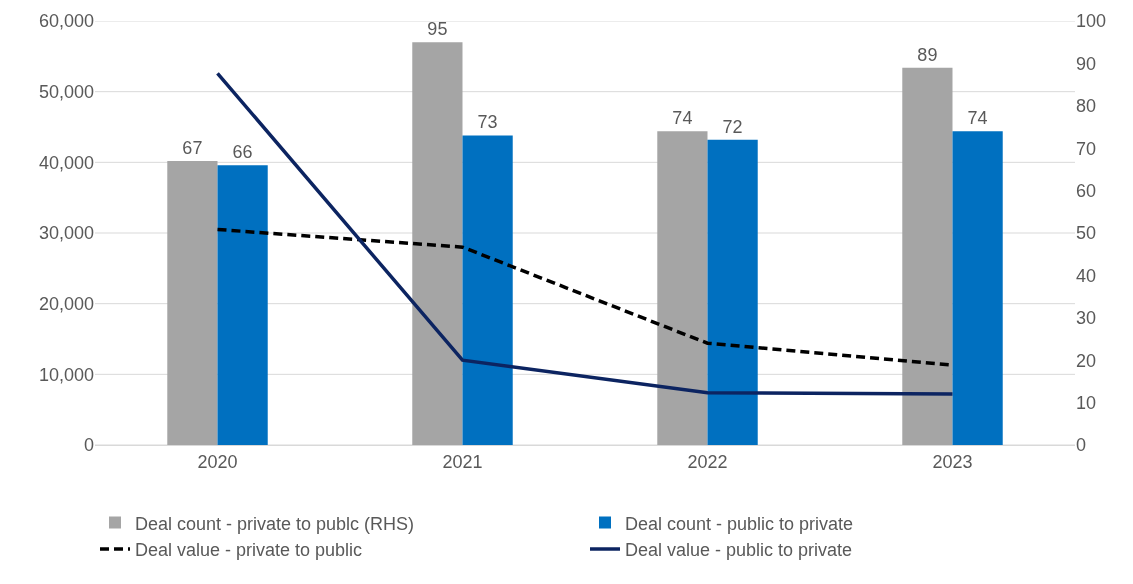  Describe the element at coordinates (952, 461) in the screenshot. I see `x-tick-label: 2023` at that location.